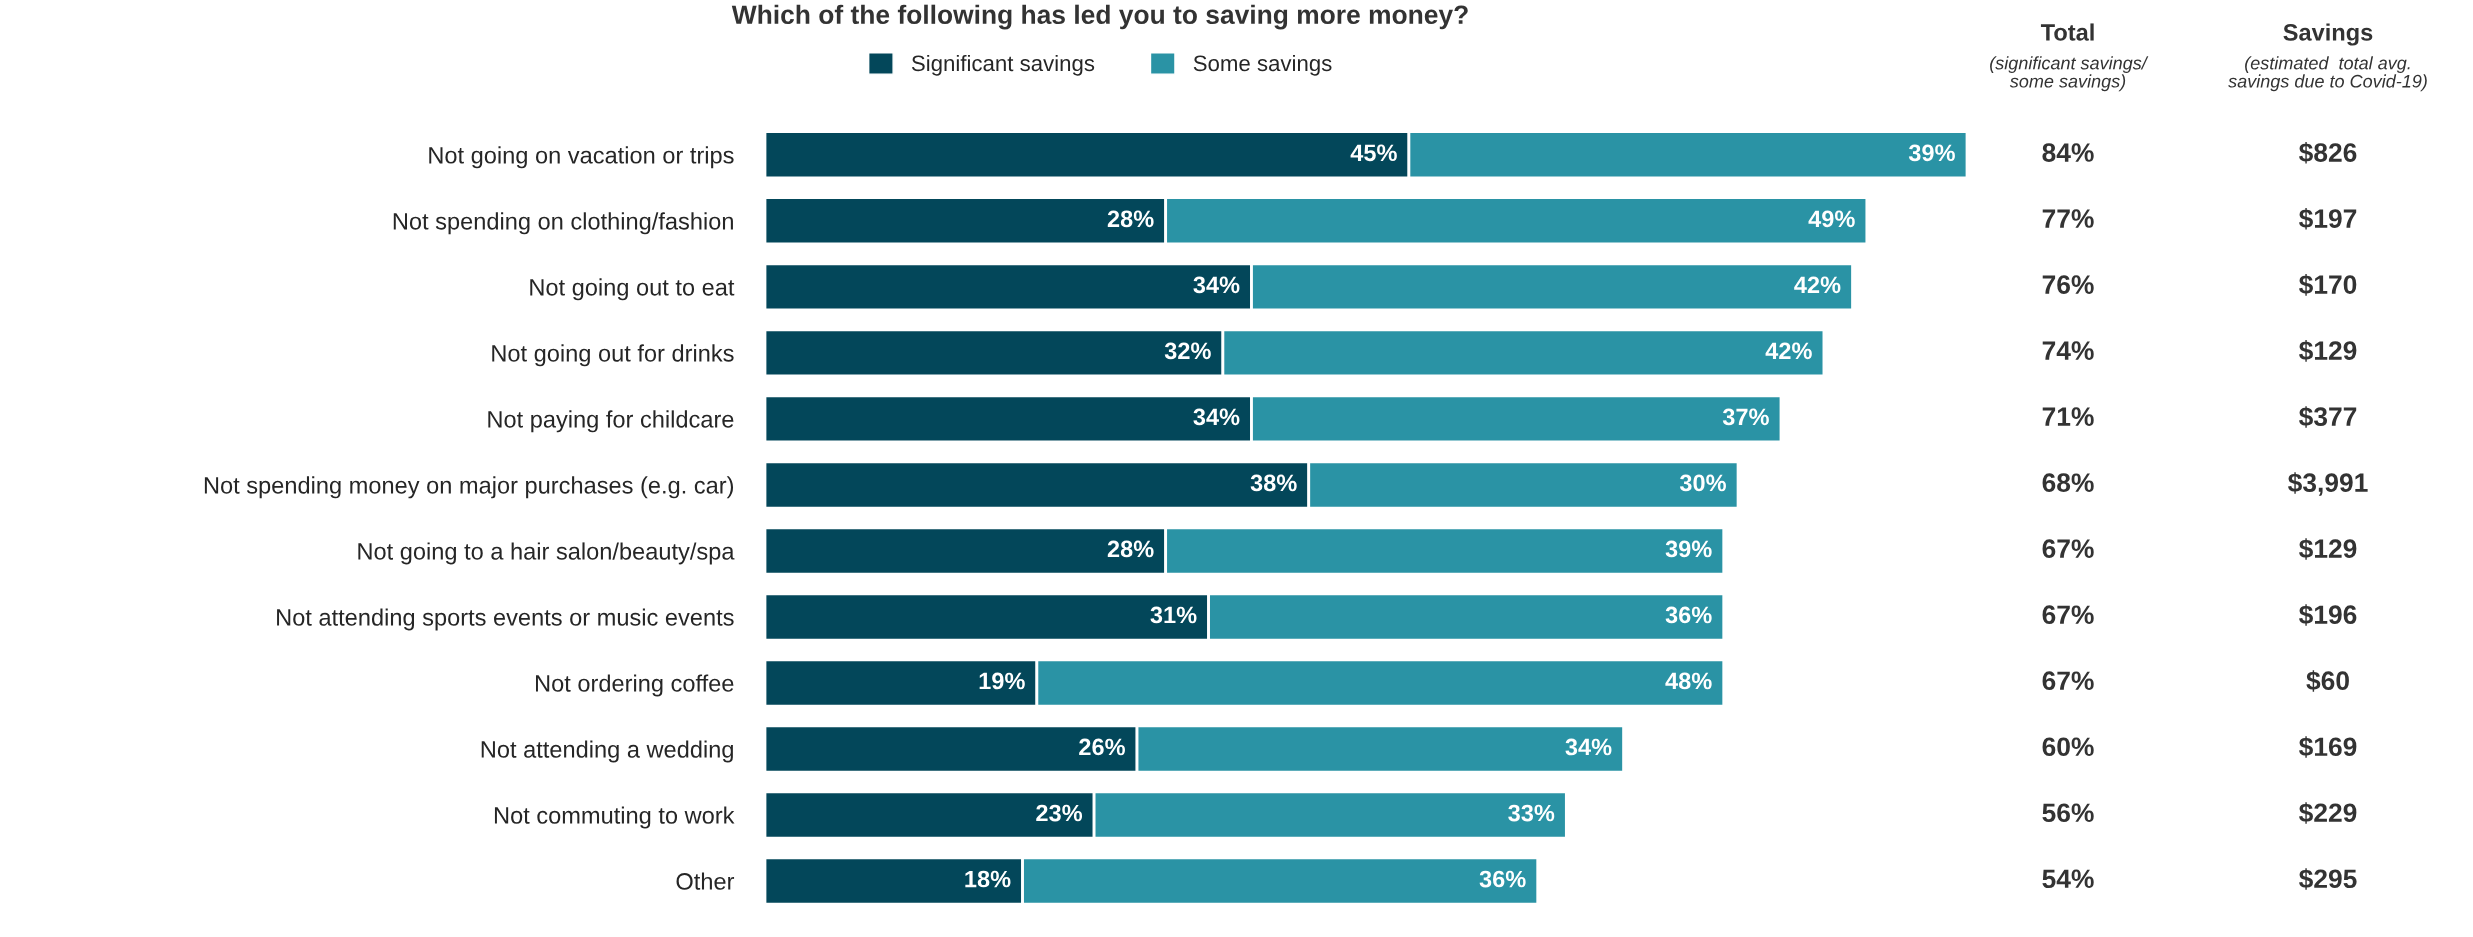 This screenshot has width=2473, height=937. I want to click on text: 77%, so click(2068, 218).